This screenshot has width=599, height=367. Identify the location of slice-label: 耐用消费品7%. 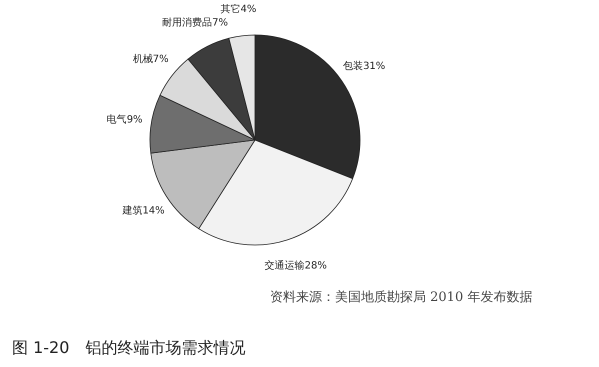
(195, 22).